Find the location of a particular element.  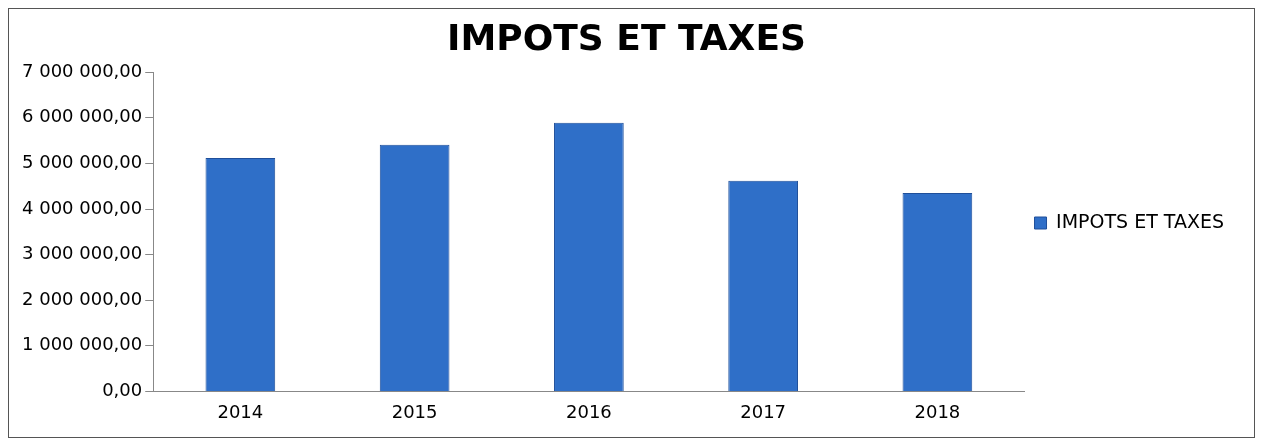

y-tick-label: 4 000 000,00 is located at coordinates (82, 207).